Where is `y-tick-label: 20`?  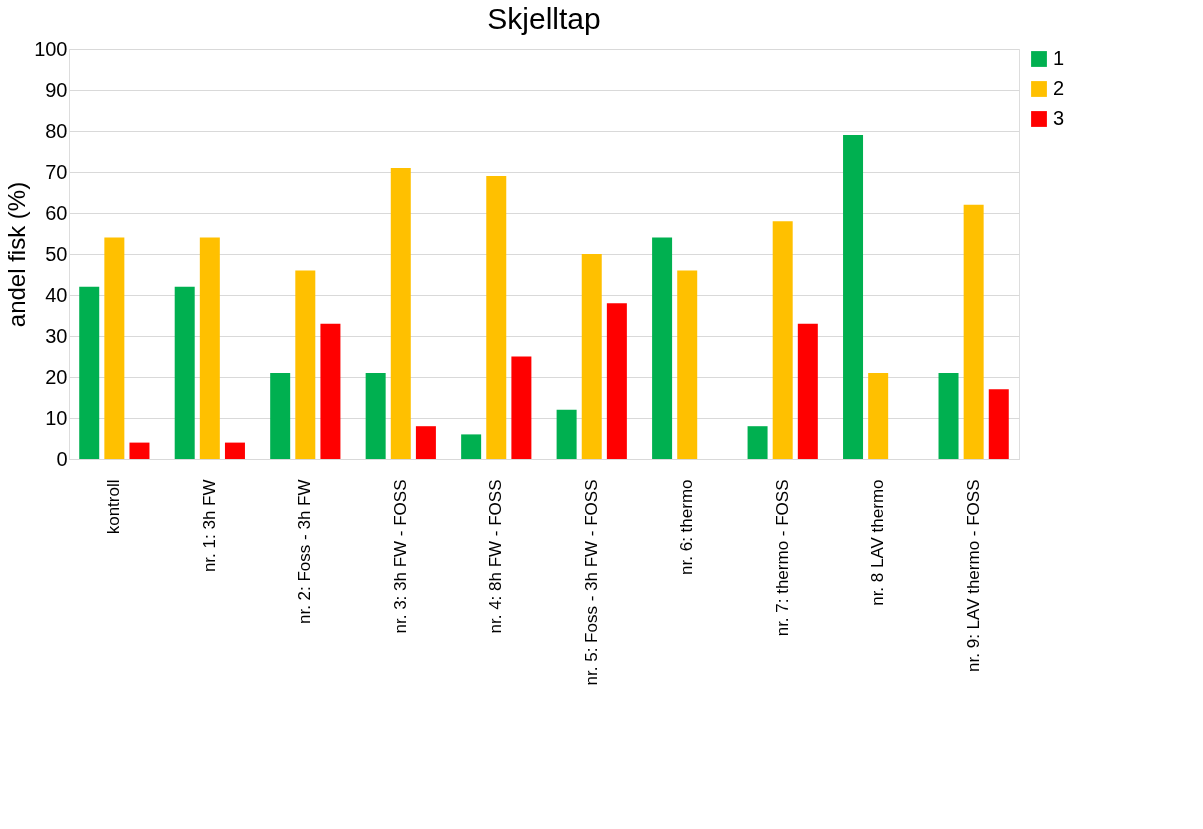
y-tick-label: 20 is located at coordinates (56, 376).